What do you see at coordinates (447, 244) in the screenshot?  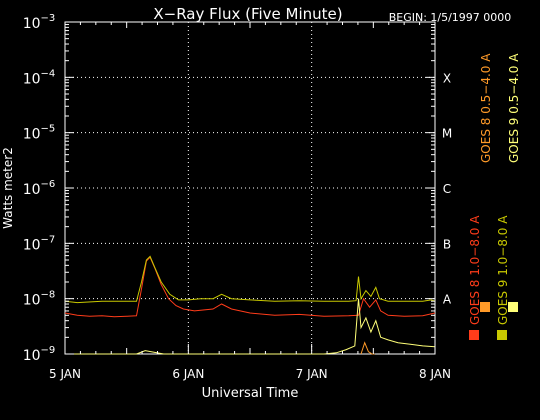 I see `flare-class-label: B` at bounding box center [447, 244].